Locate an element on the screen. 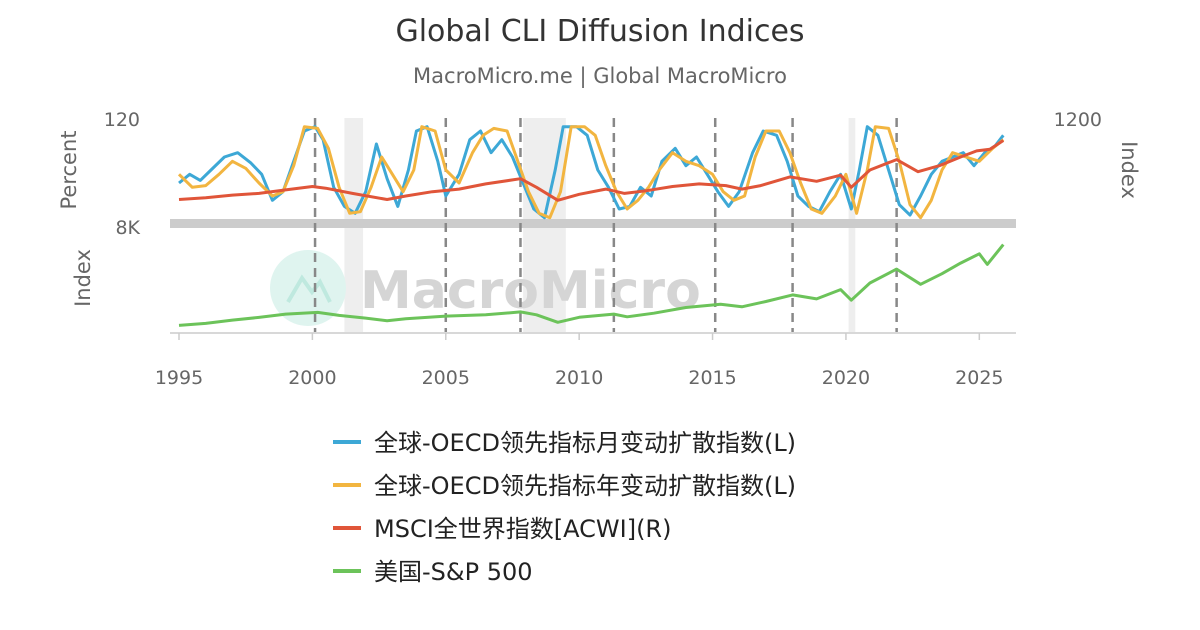 The image size is (1200, 630). y-right-upper-tick: 1200 is located at coordinates (1078, 120).